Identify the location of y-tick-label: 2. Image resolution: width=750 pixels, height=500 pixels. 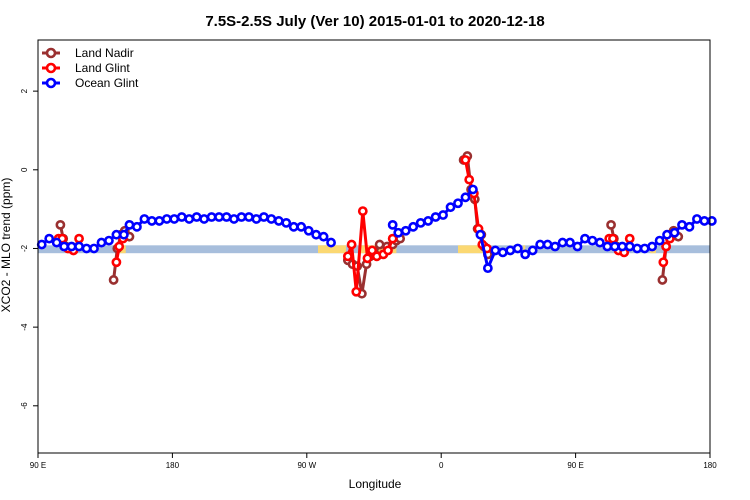
(24, 90).